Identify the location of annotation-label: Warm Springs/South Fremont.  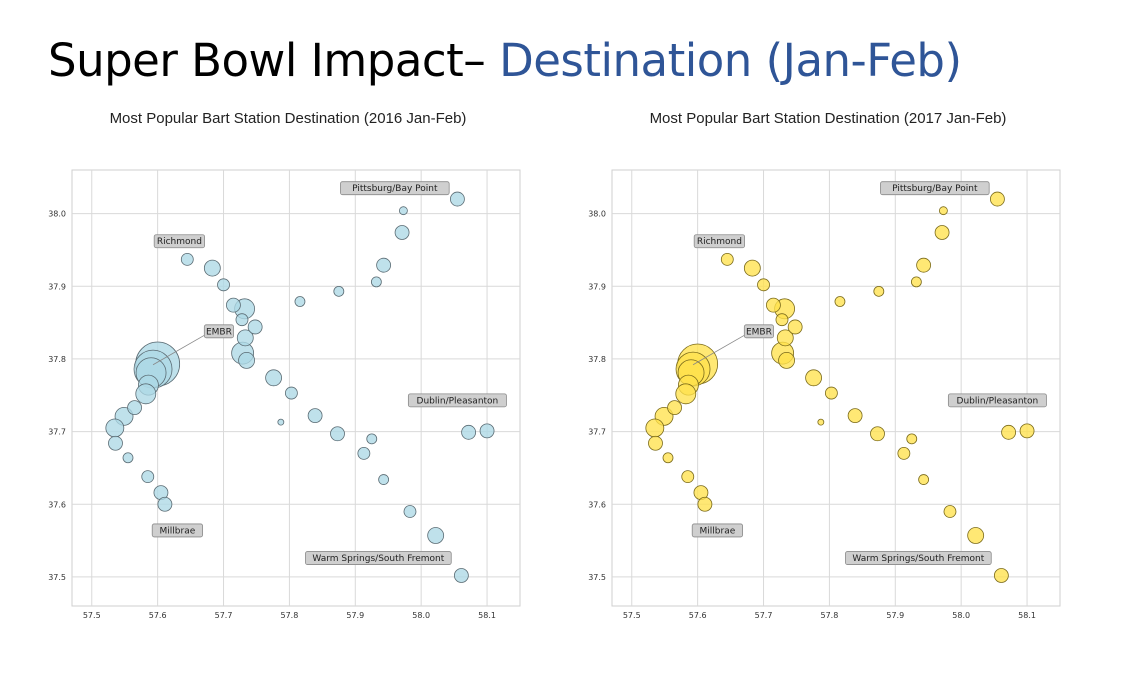
(378, 559).